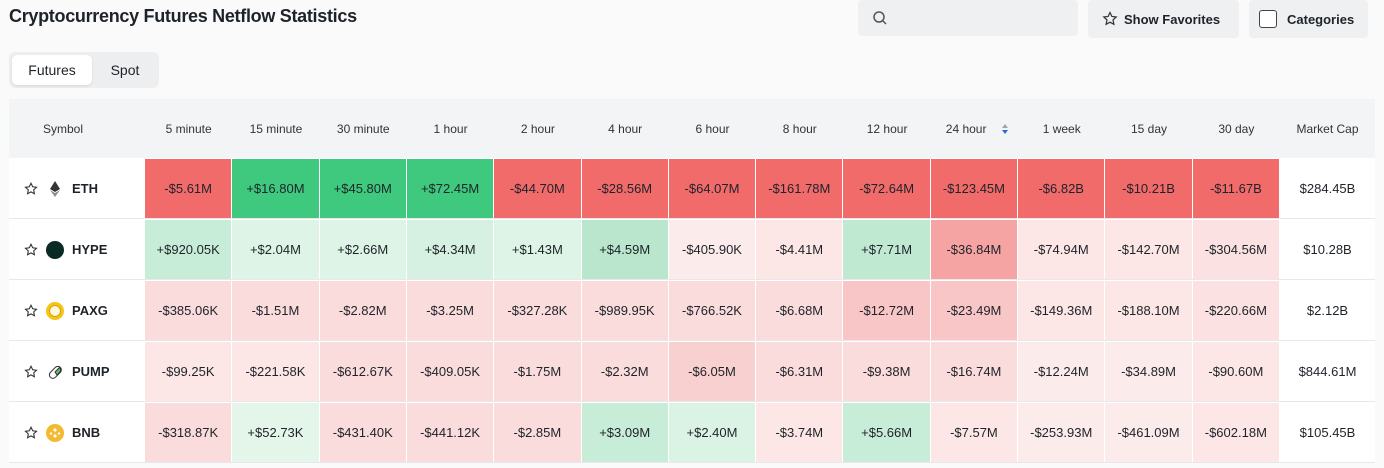 The image size is (1384, 468). I want to click on netflow-cell: -$221.58K, so click(275, 371).